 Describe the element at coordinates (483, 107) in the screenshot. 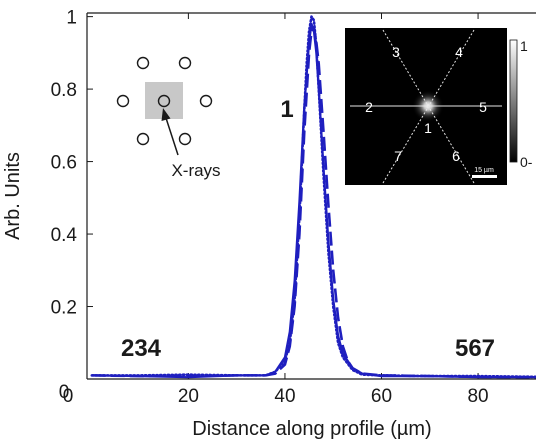

I see `inset-line-label-5: 5` at that location.